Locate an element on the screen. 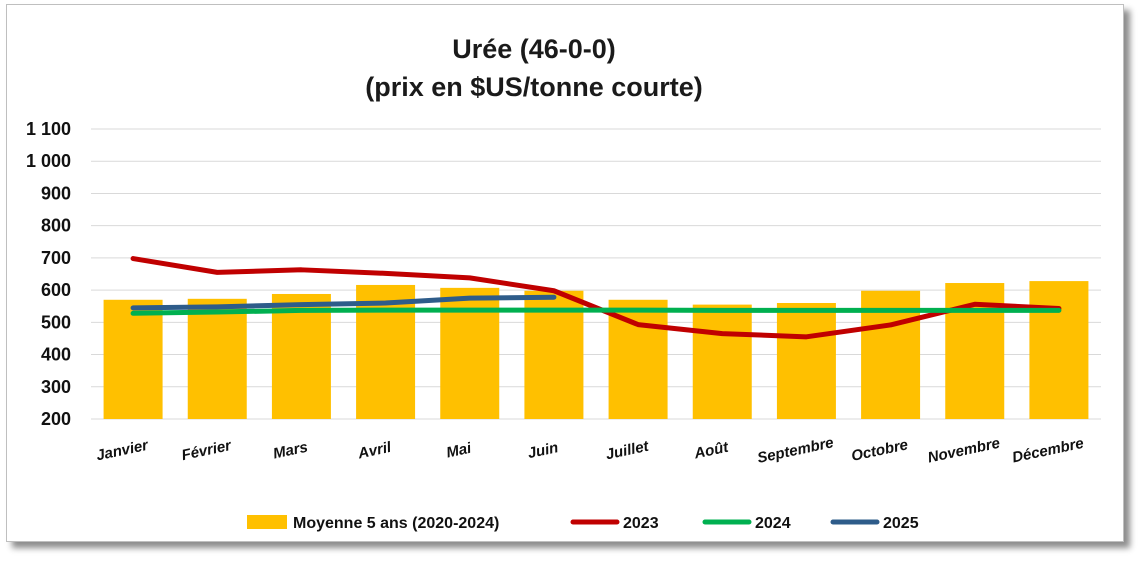  series-line-2024 is located at coordinates (596, 311).